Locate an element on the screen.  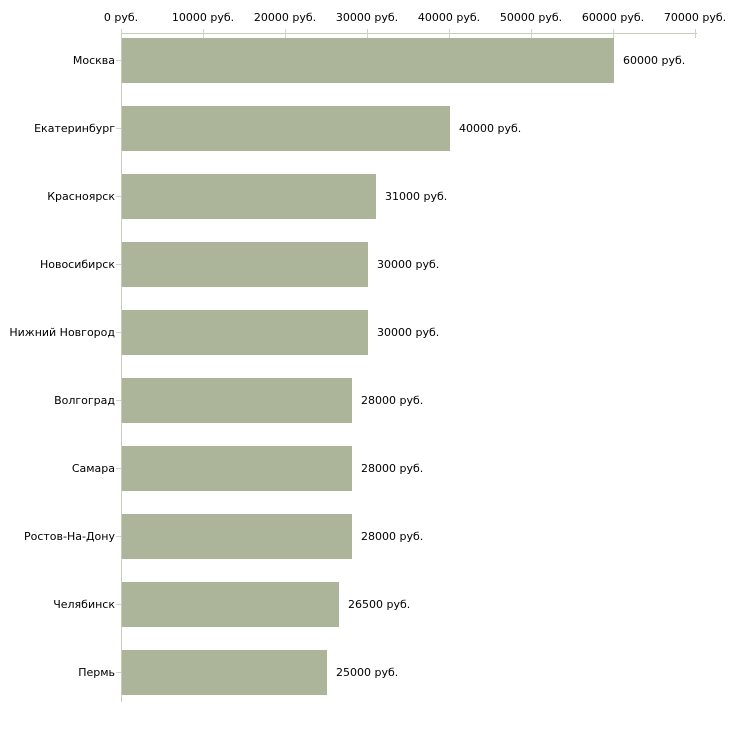
bar-row: Красноярск 31000 руб. is located at coordinates (365, 196).